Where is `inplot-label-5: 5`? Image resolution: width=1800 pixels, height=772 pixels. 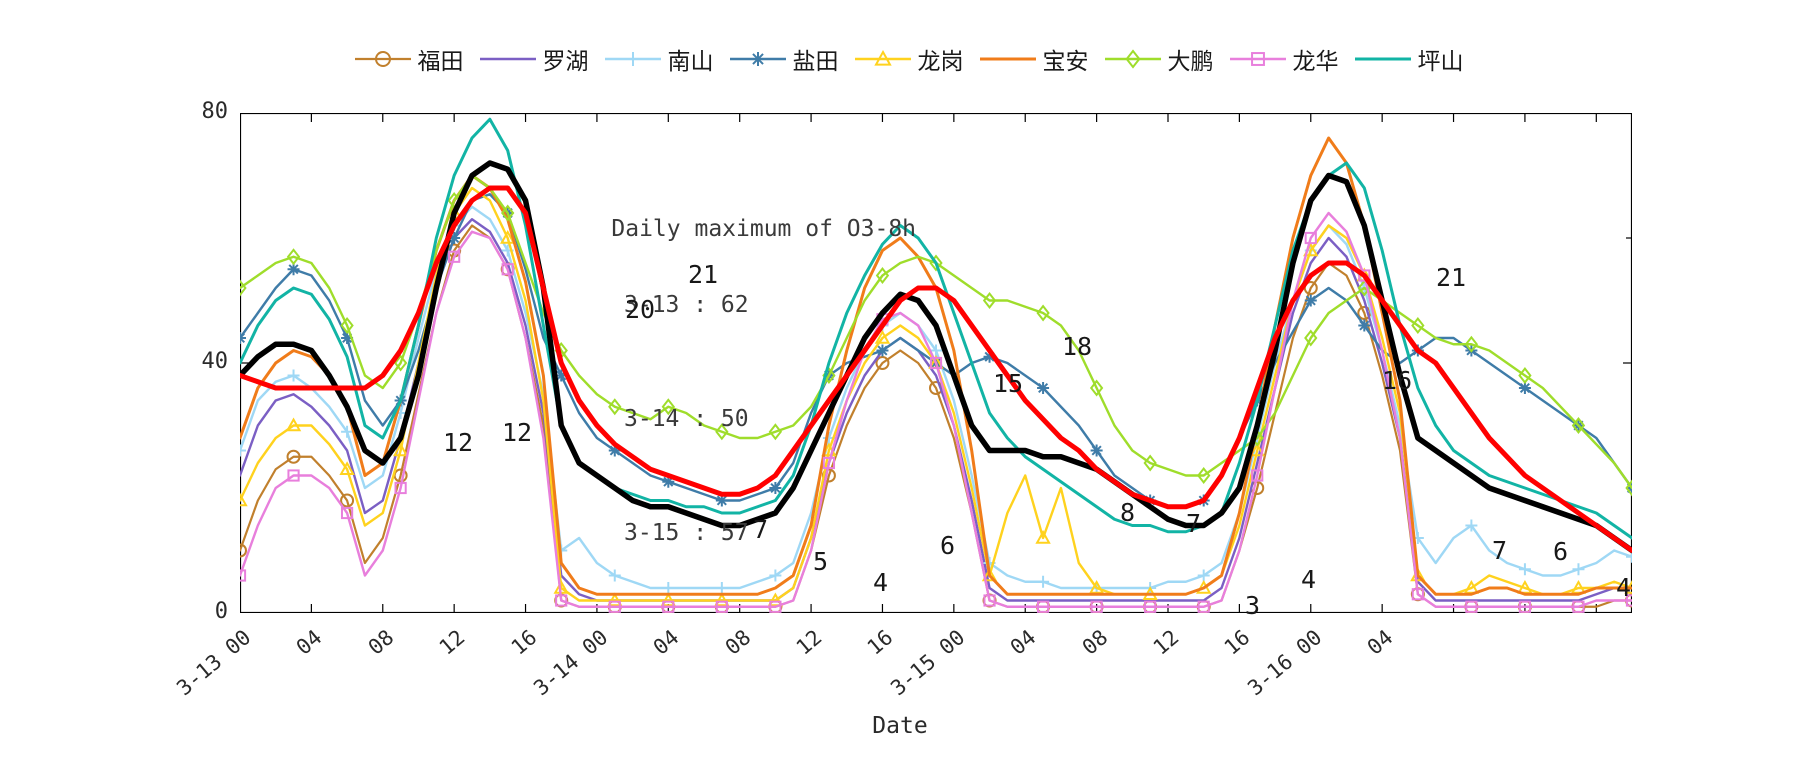 inplot-label-5: 5 is located at coordinates (821, 561).